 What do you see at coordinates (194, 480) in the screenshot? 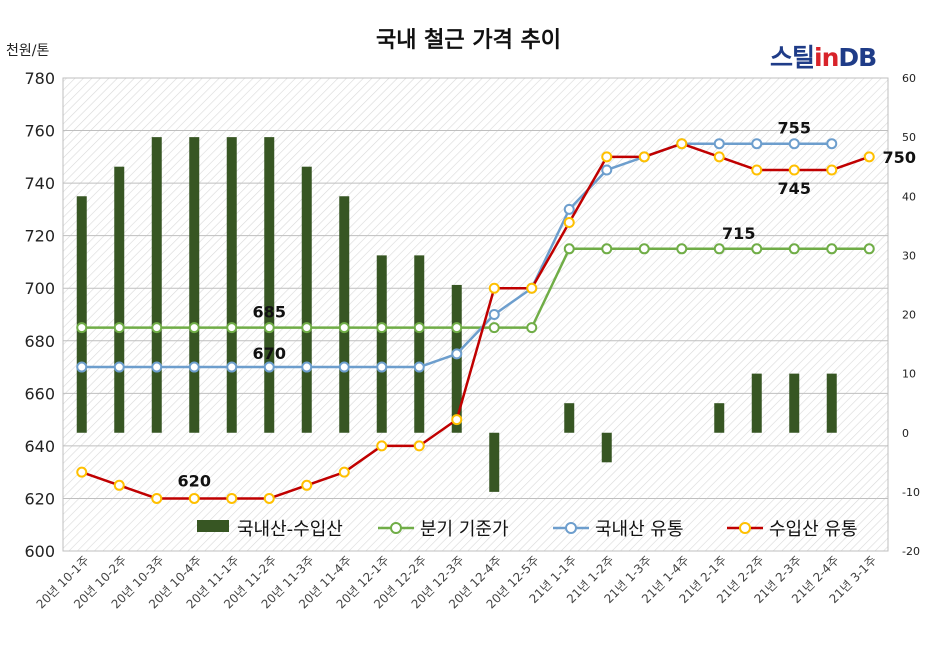
I see `data-label: 620` at bounding box center [194, 480].